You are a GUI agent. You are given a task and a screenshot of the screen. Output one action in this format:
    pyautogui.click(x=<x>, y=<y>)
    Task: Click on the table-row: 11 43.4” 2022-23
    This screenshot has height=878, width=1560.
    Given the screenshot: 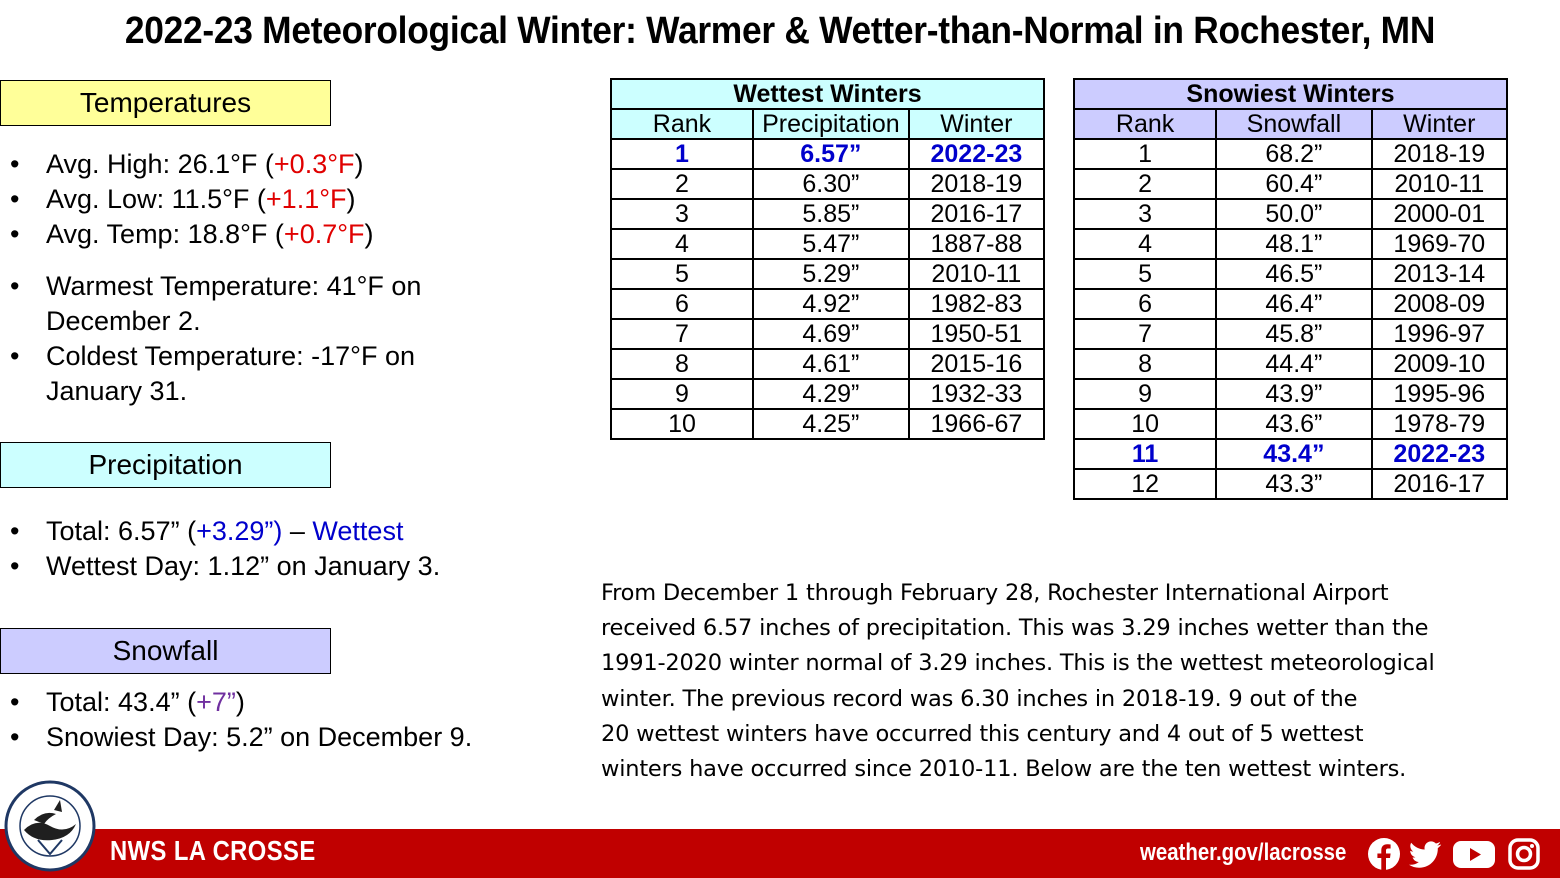 What is the action you would take?
    pyautogui.click(x=1290, y=454)
    